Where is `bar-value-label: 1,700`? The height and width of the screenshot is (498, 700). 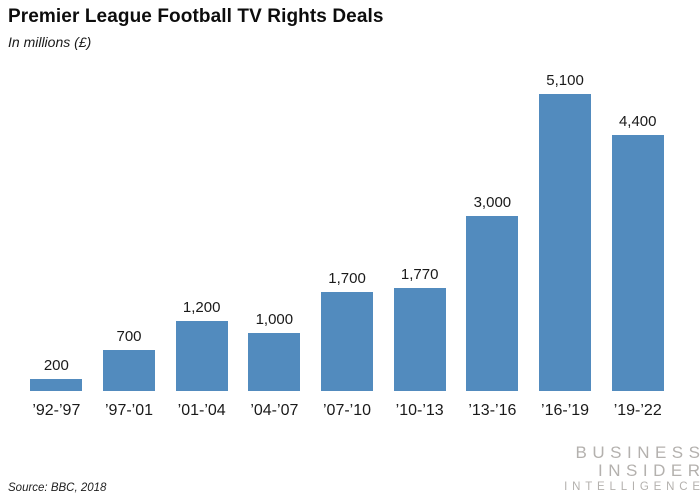
bar-value-label: 1,700 is located at coordinates (347, 278).